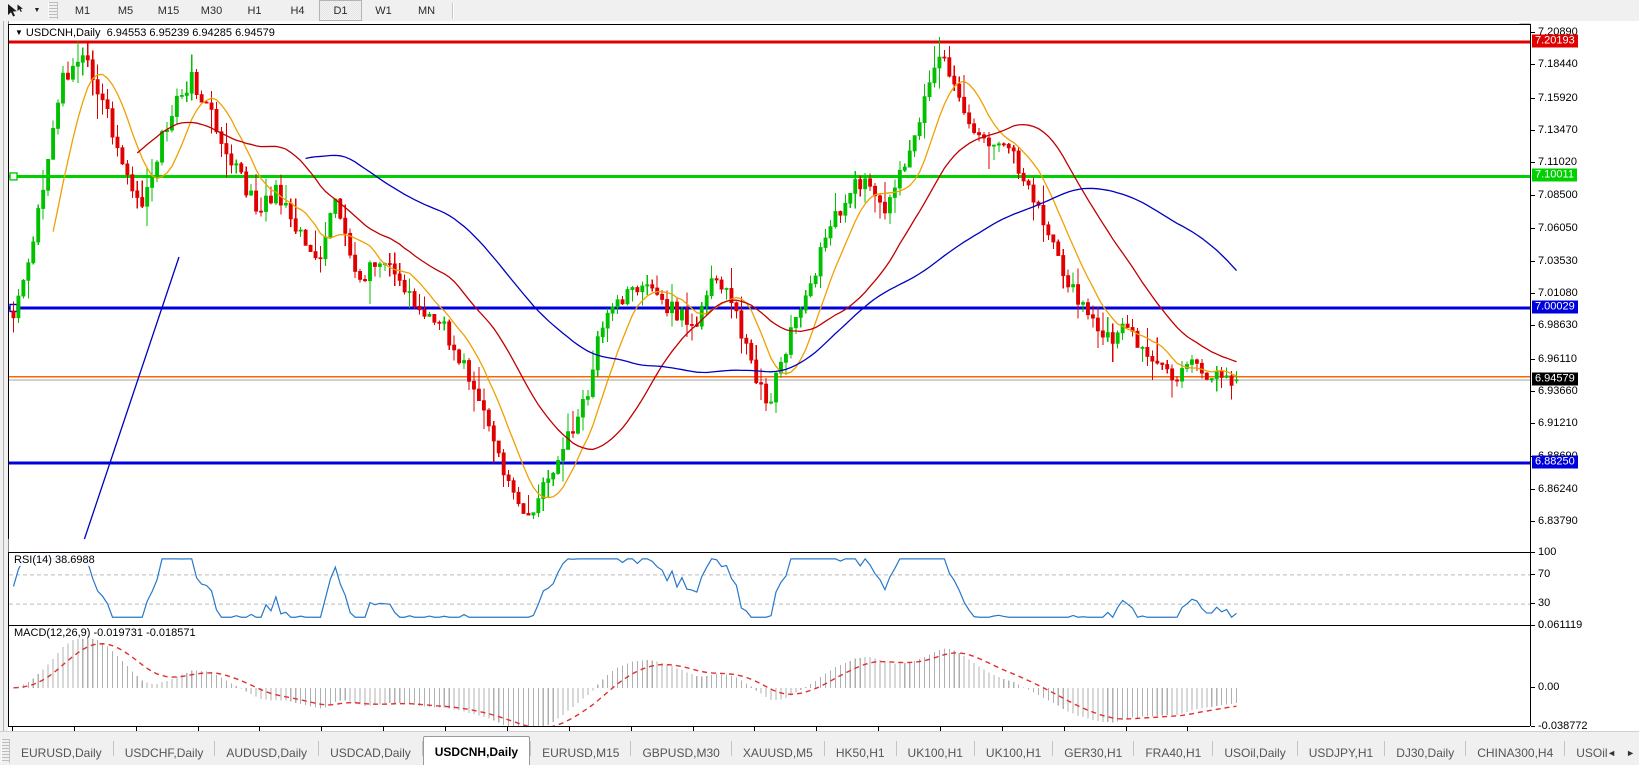 The height and width of the screenshot is (765, 1639). What do you see at coordinates (581, 753) in the screenshot?
I see `chart-tab-eurusd-m15: EURUSD,M15` at bounding box center [581, 753].